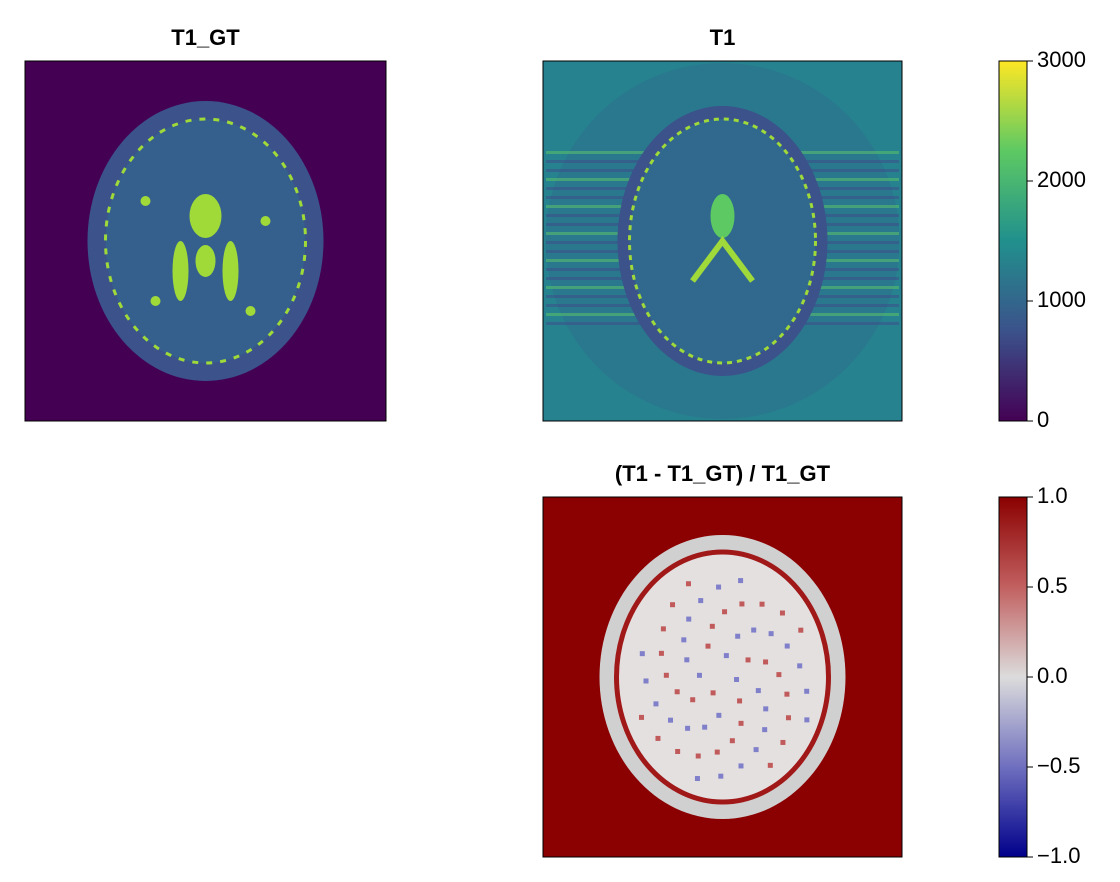  I want to click on colorbar-tick-label: 1.0, so click(1052, 495).